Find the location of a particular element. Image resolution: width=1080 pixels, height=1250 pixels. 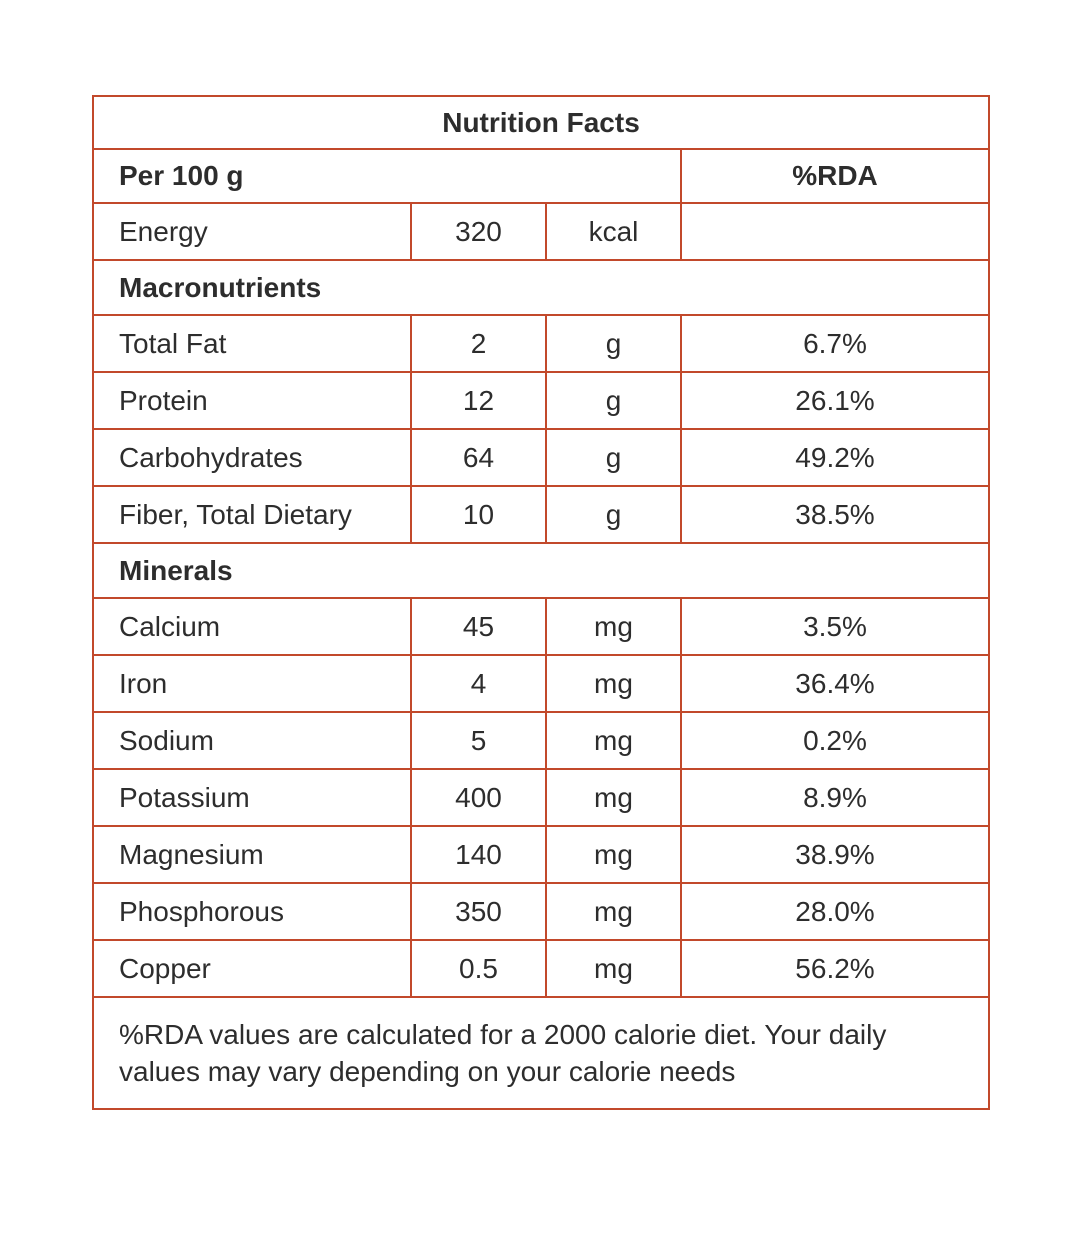

column-header-row: Per 100 g %RDA is located at coordinates (541, 176).